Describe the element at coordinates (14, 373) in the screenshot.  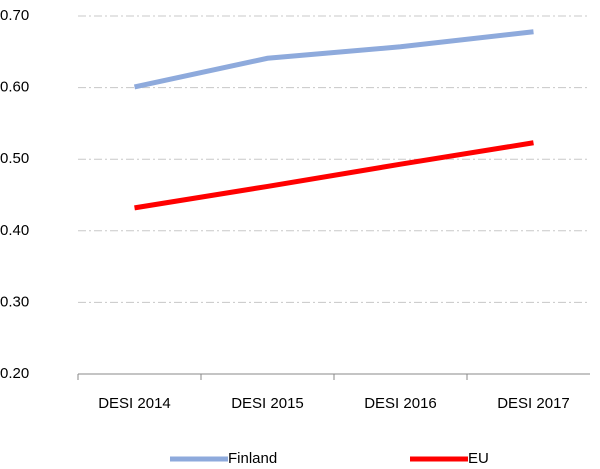
I see `y-tick-label: 0.20` at that location.